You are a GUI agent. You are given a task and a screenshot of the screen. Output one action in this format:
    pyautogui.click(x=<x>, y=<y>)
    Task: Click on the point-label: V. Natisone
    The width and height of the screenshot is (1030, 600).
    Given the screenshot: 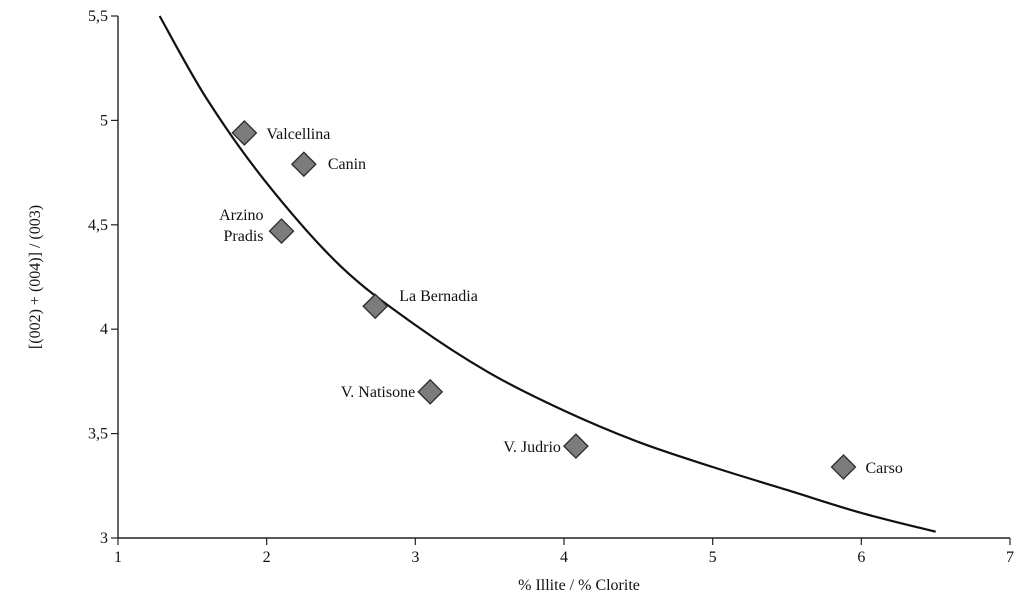 What is the action you would take?
    pyautogui.click(x=378, y=392)
    